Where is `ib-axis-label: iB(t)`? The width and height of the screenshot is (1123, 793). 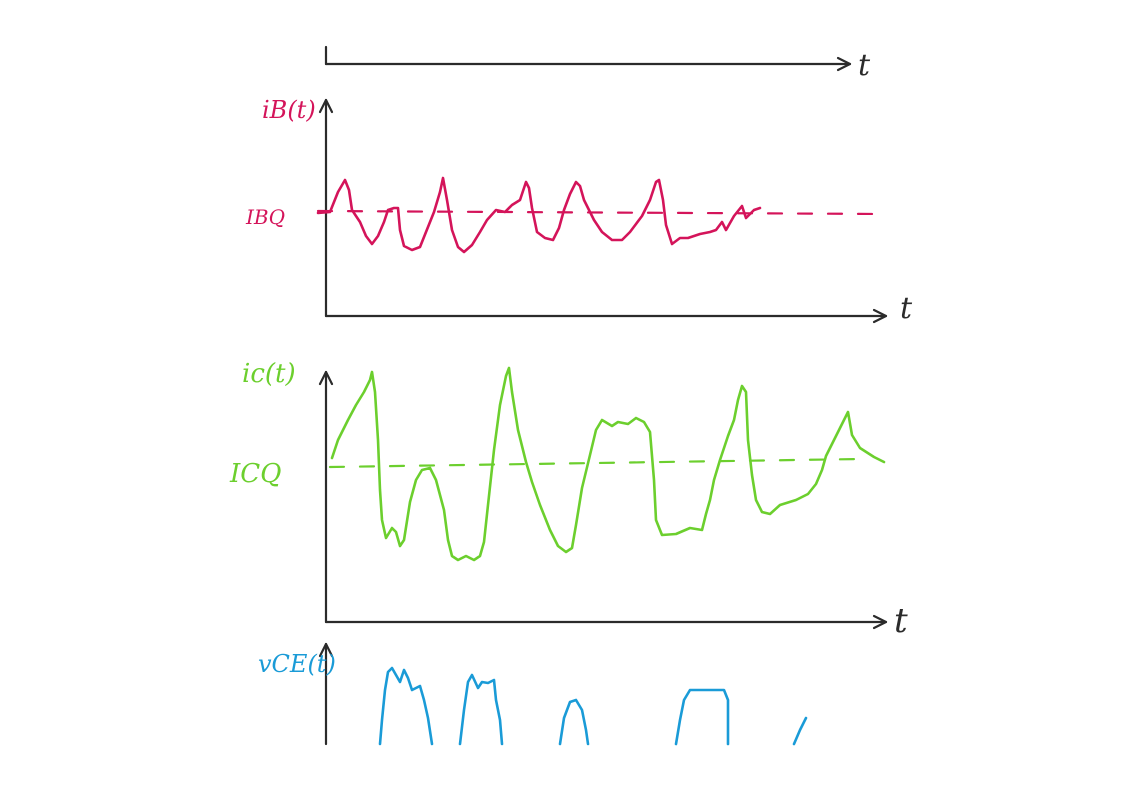
ib-axis-label: iB(t) is located at coordinates (289, 110).